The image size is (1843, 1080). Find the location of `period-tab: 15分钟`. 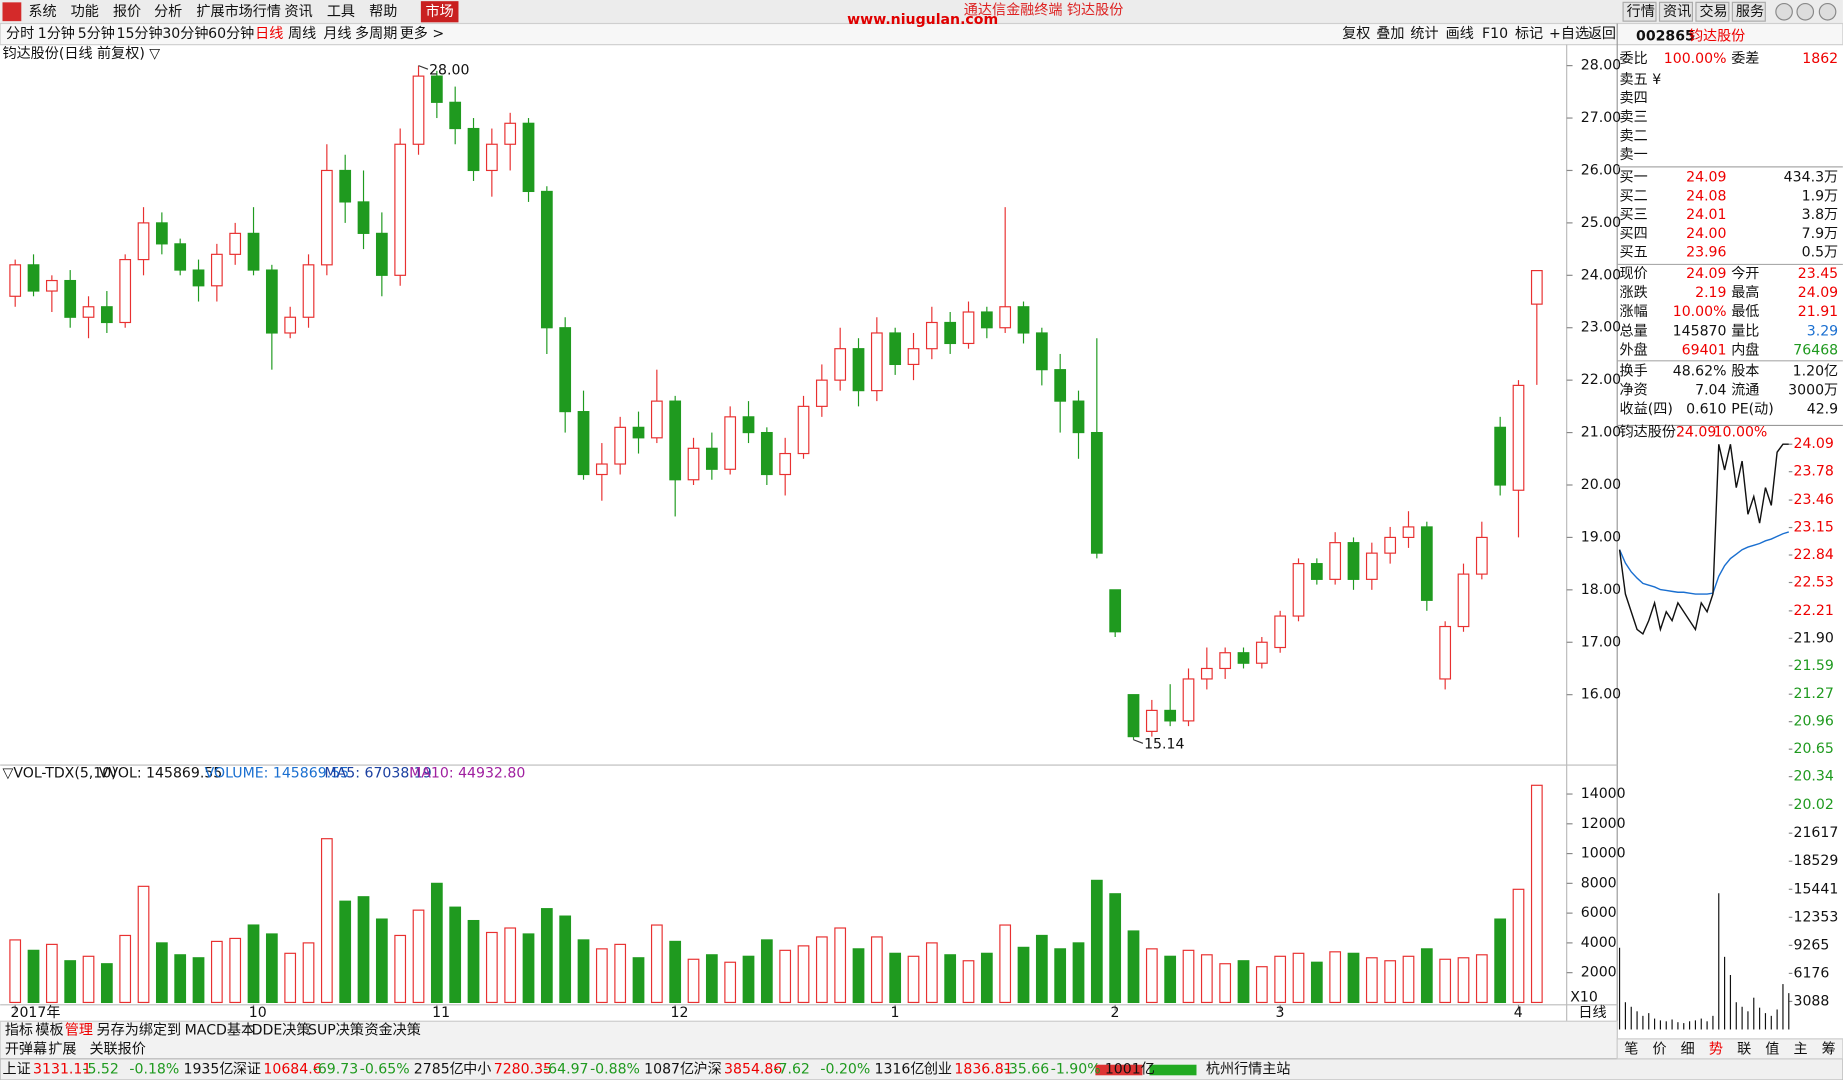

period-tab: 15分钟 is located at coordinates (139, 33).